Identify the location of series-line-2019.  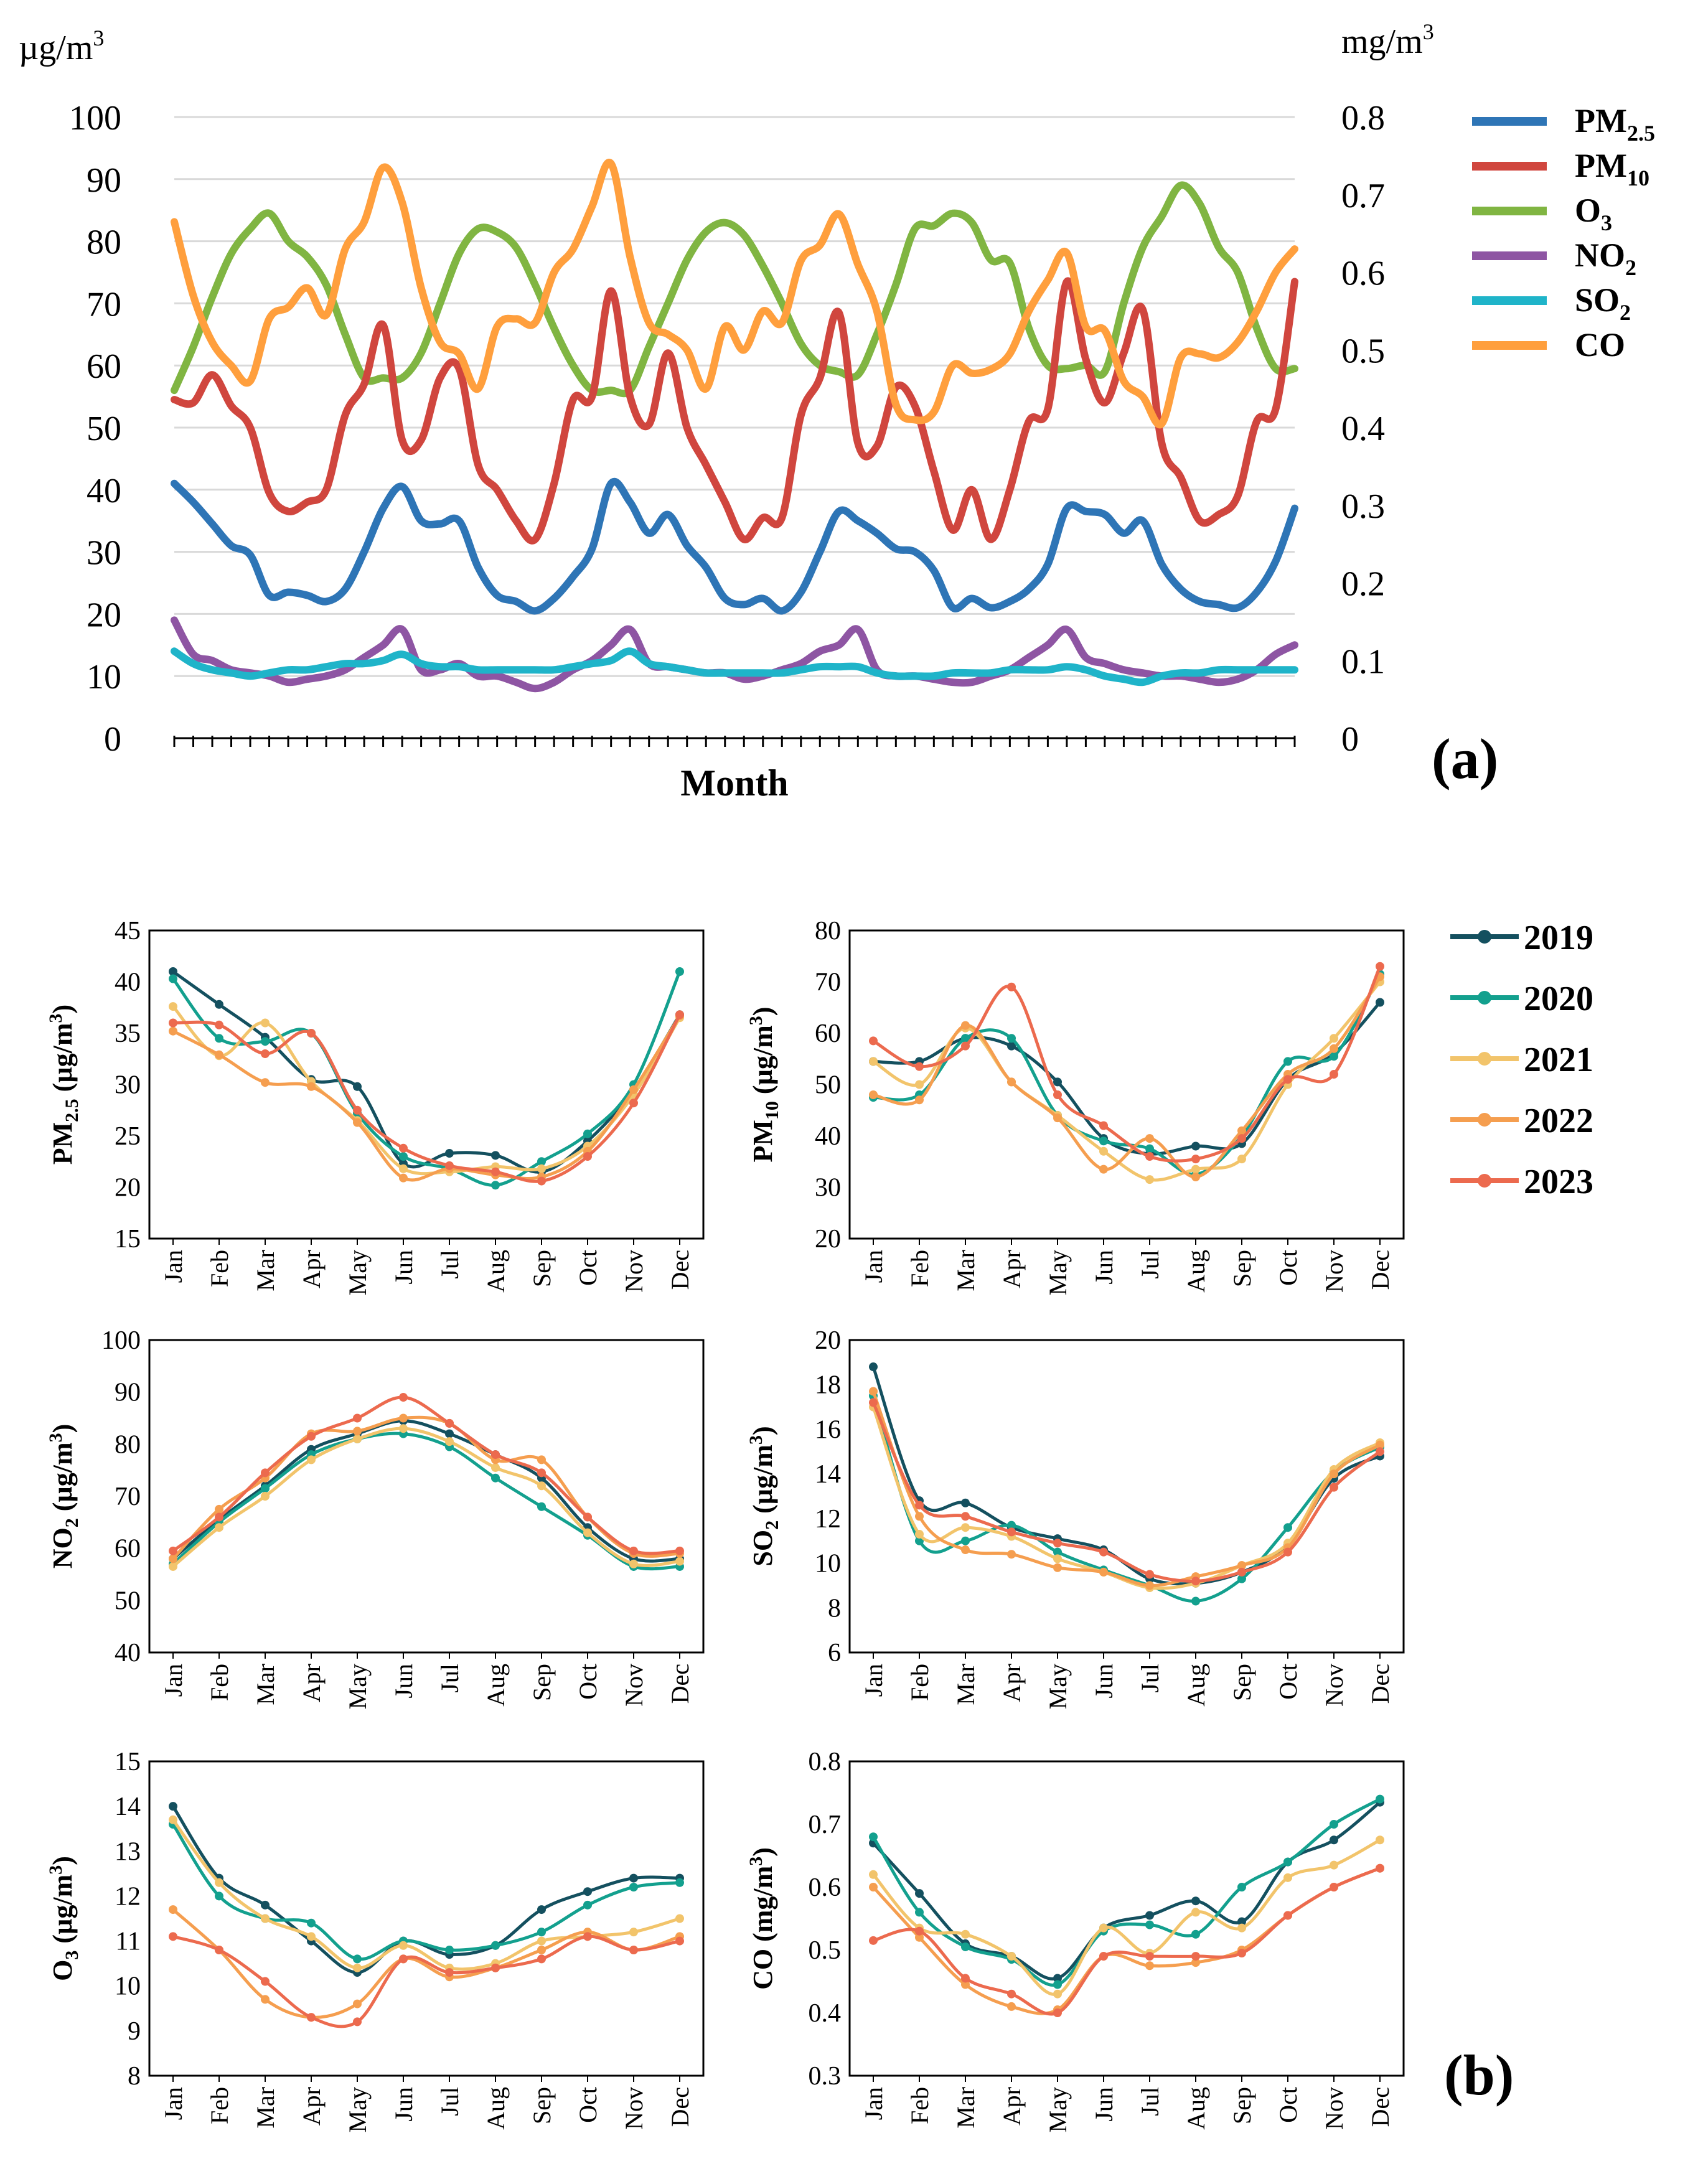
(1126, 1476).